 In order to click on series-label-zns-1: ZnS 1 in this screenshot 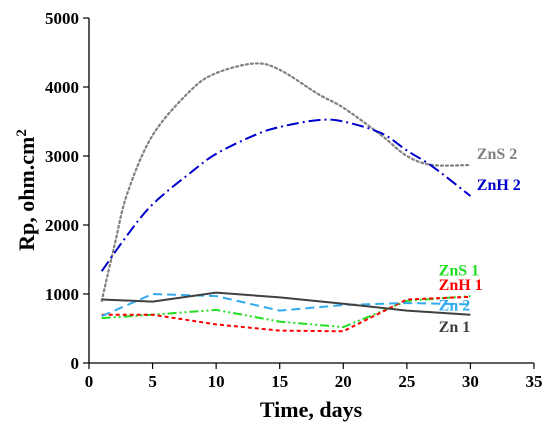, I will do `click(459, 270)`.